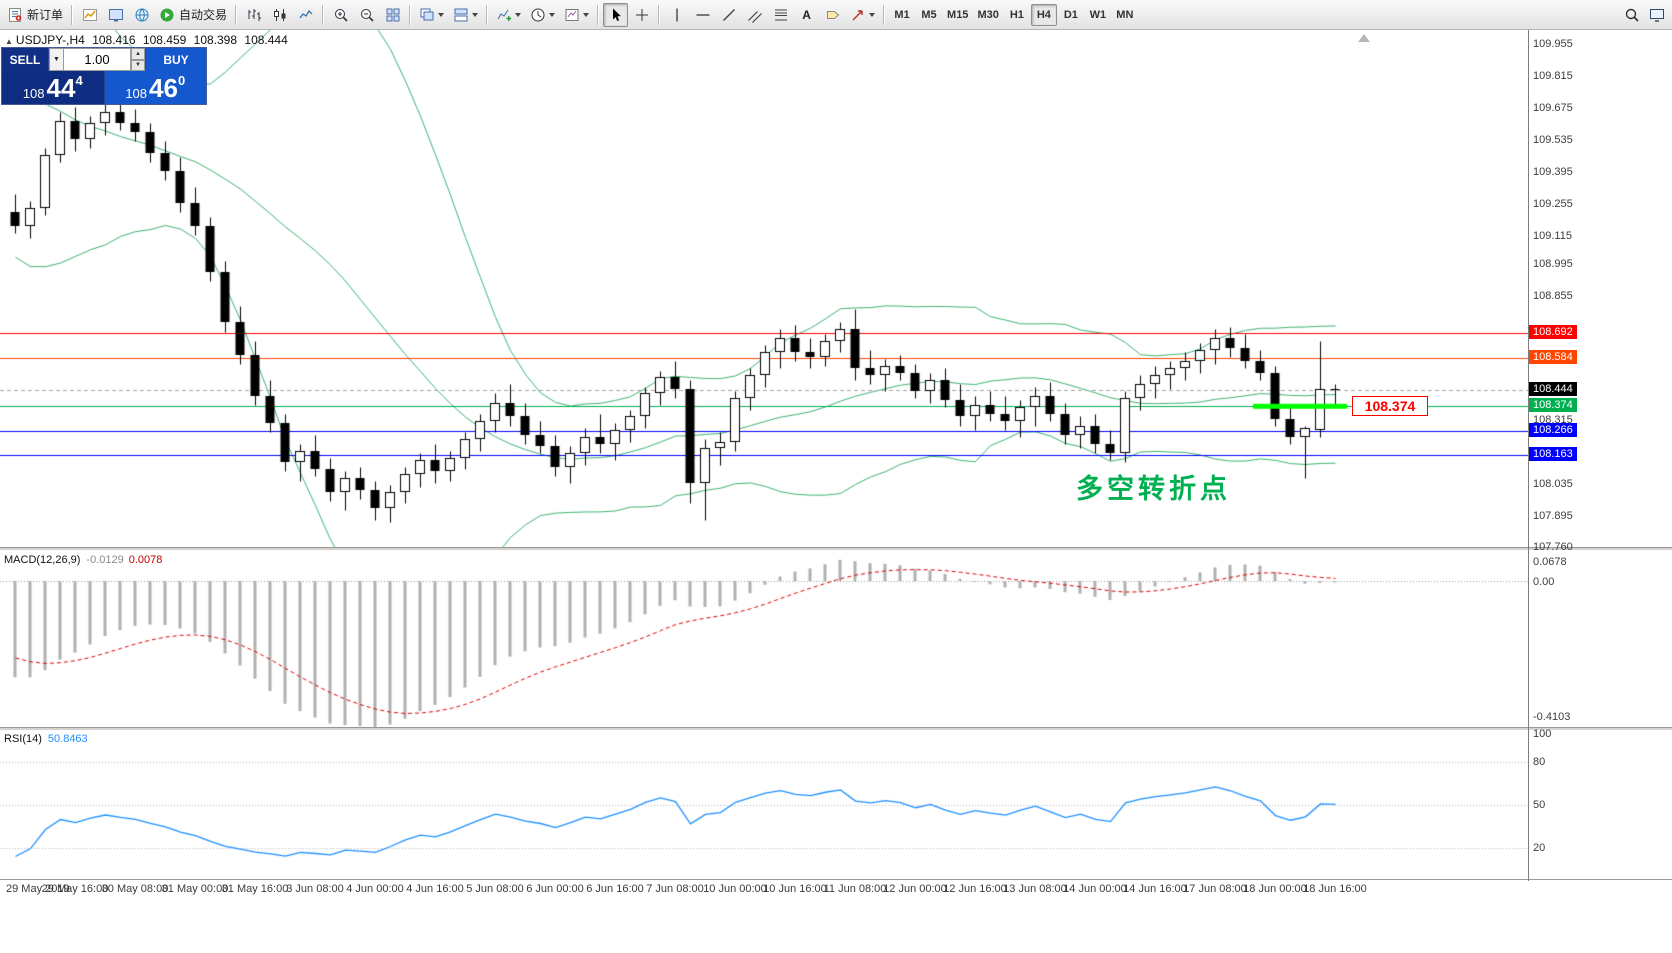 The width and height of the screenshot is (1672, 953). Describe the element at coordinates (175, 59) in the screenshot. I see `buy-button: BUY` at that location.